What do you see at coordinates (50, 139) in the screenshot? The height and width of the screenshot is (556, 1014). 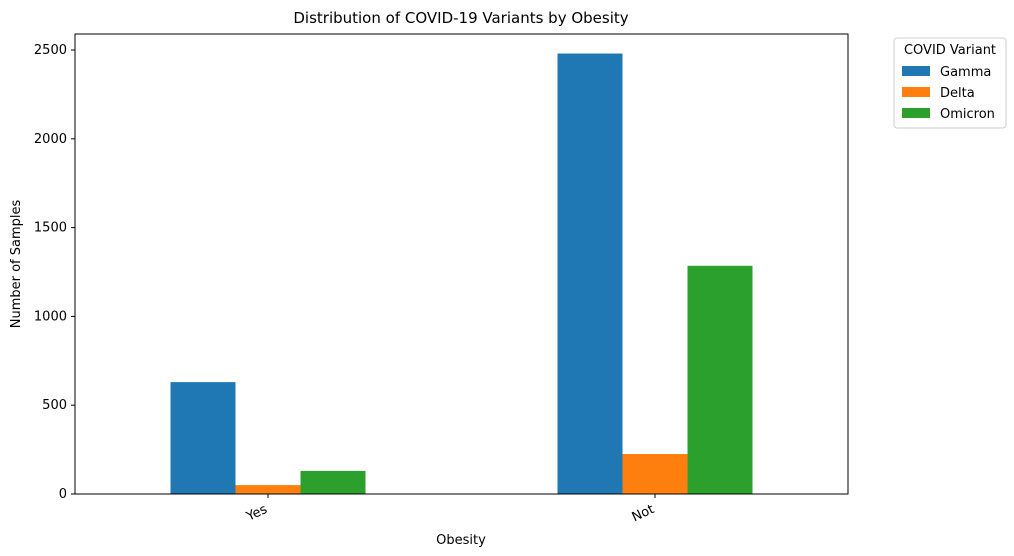 I see `y-tick-label: 2000` at bounding box center [50, 139].